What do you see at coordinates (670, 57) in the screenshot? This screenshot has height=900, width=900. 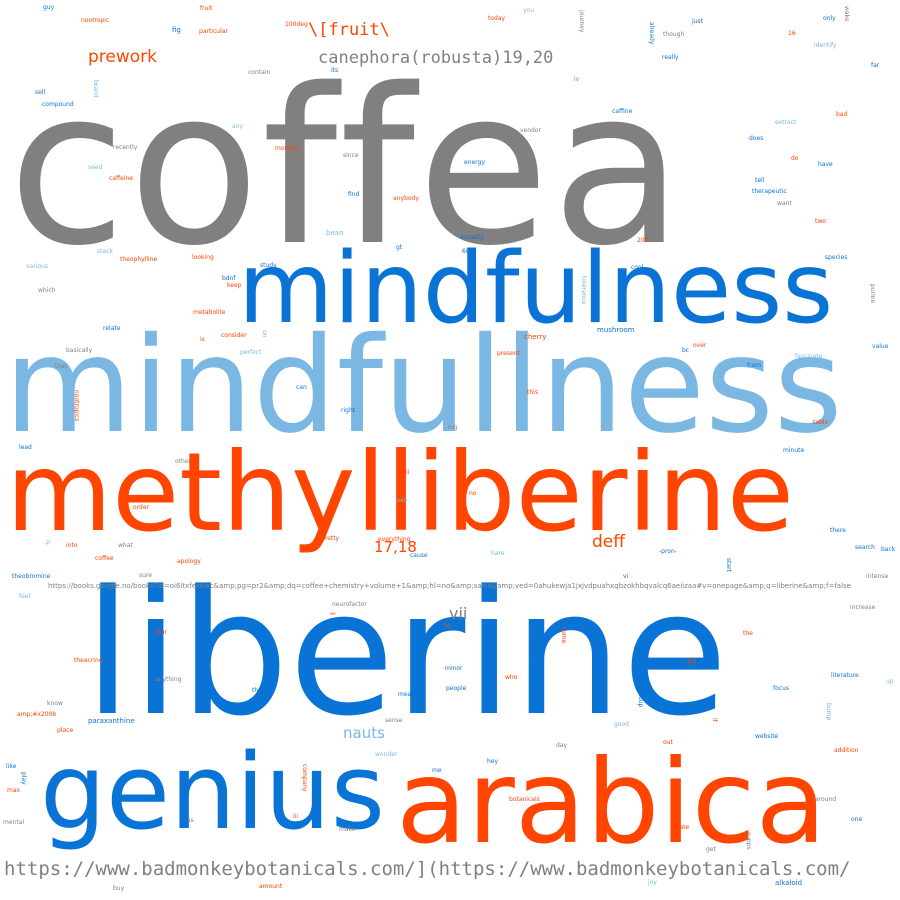 I see `word-really: really` at bounding box center [670, 57].